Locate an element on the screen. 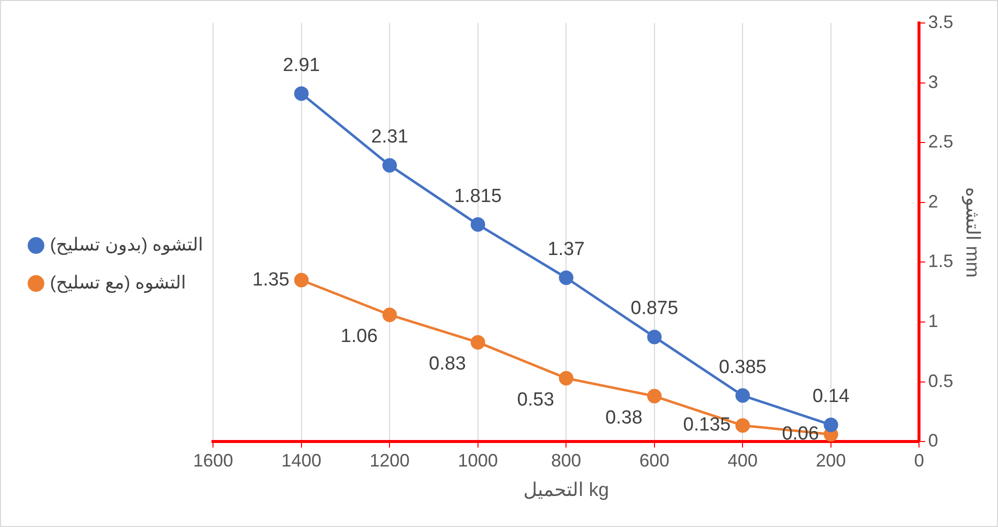  data-label: 1.815 is located at coordinates (478, 196).